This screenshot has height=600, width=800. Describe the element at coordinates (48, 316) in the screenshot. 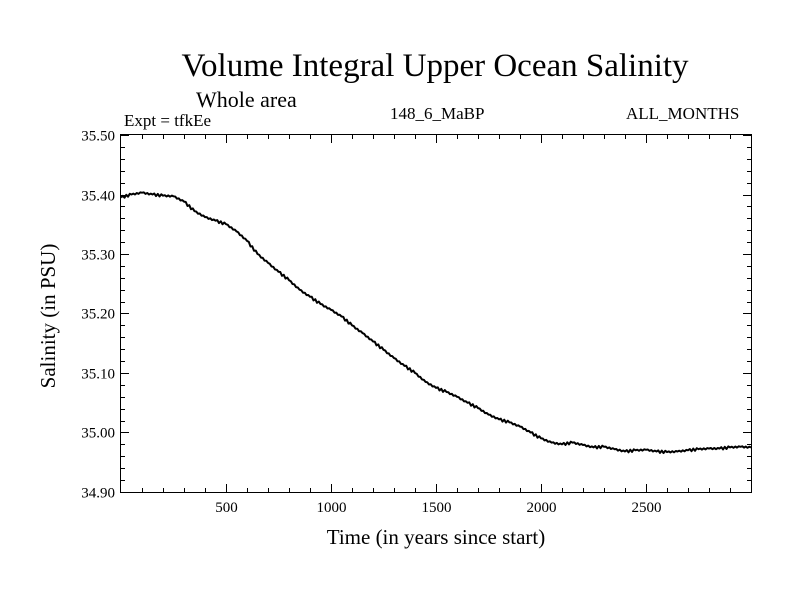

I see `y-axis-label: Salinity (in PSU)` at that location.